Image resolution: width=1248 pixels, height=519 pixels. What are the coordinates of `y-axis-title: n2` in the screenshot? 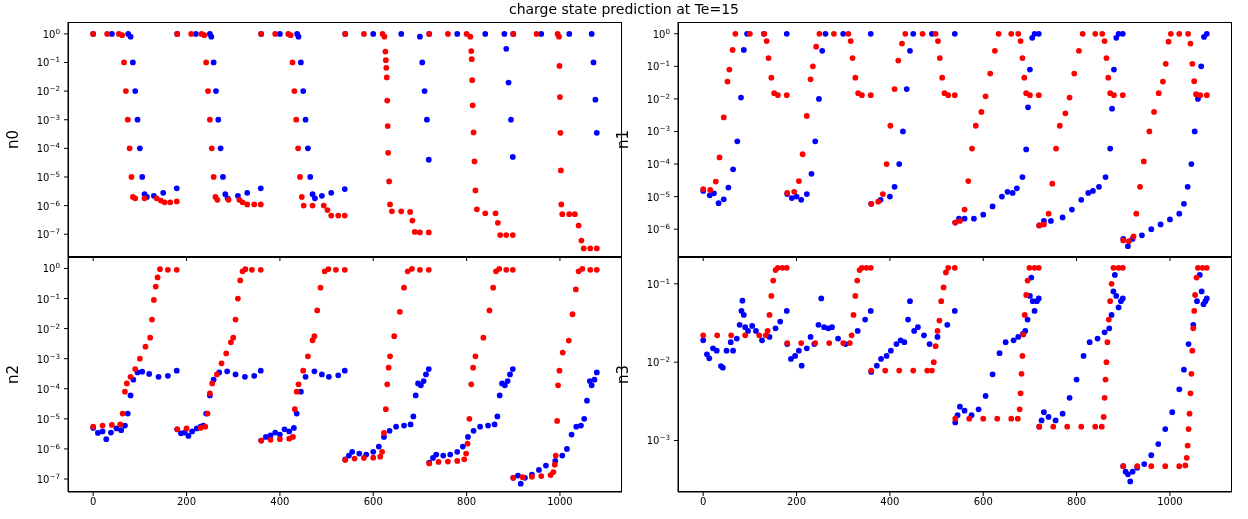 It's located at (13, 374).